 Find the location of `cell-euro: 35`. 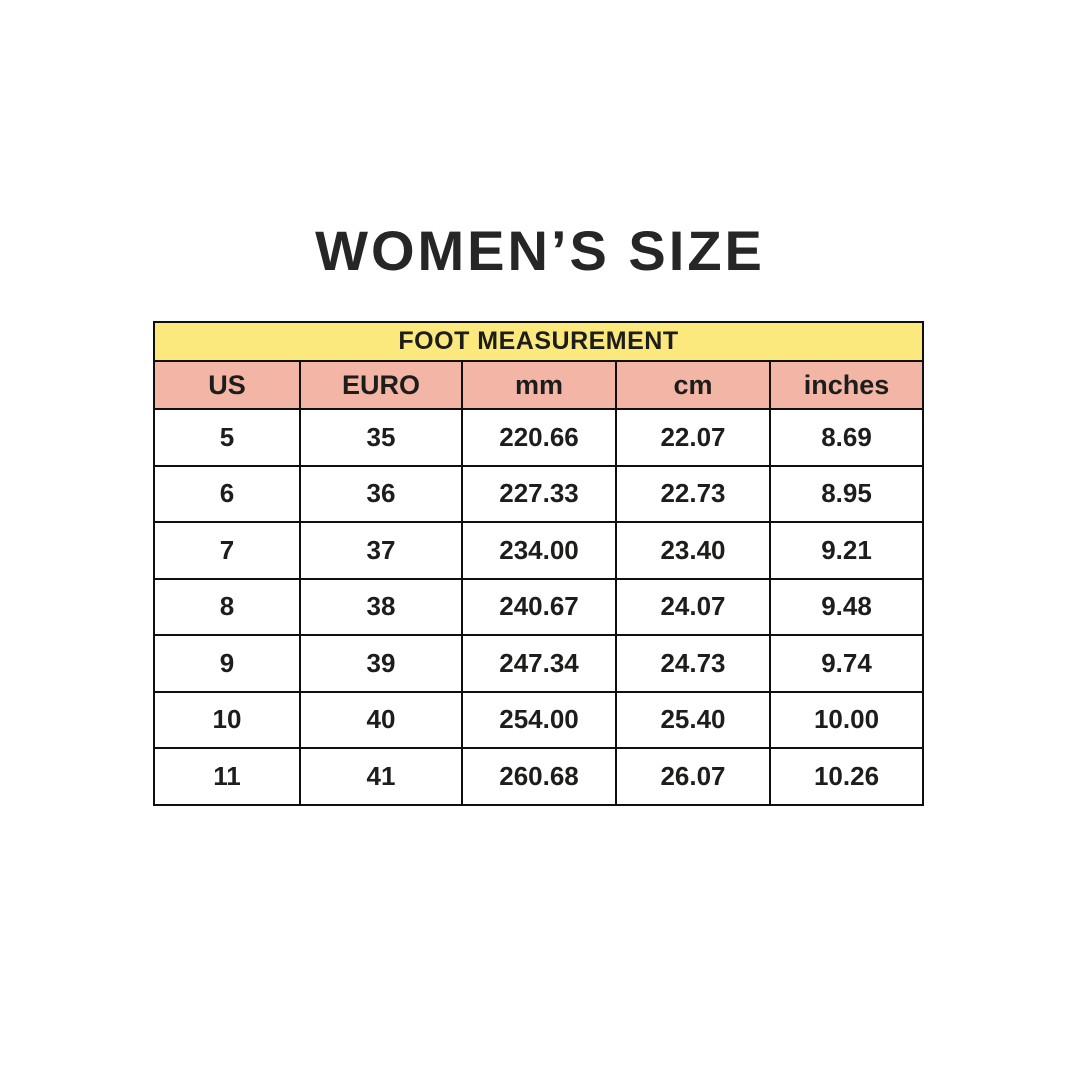

cell-euro: 35 is located at coordinates (381, 437).